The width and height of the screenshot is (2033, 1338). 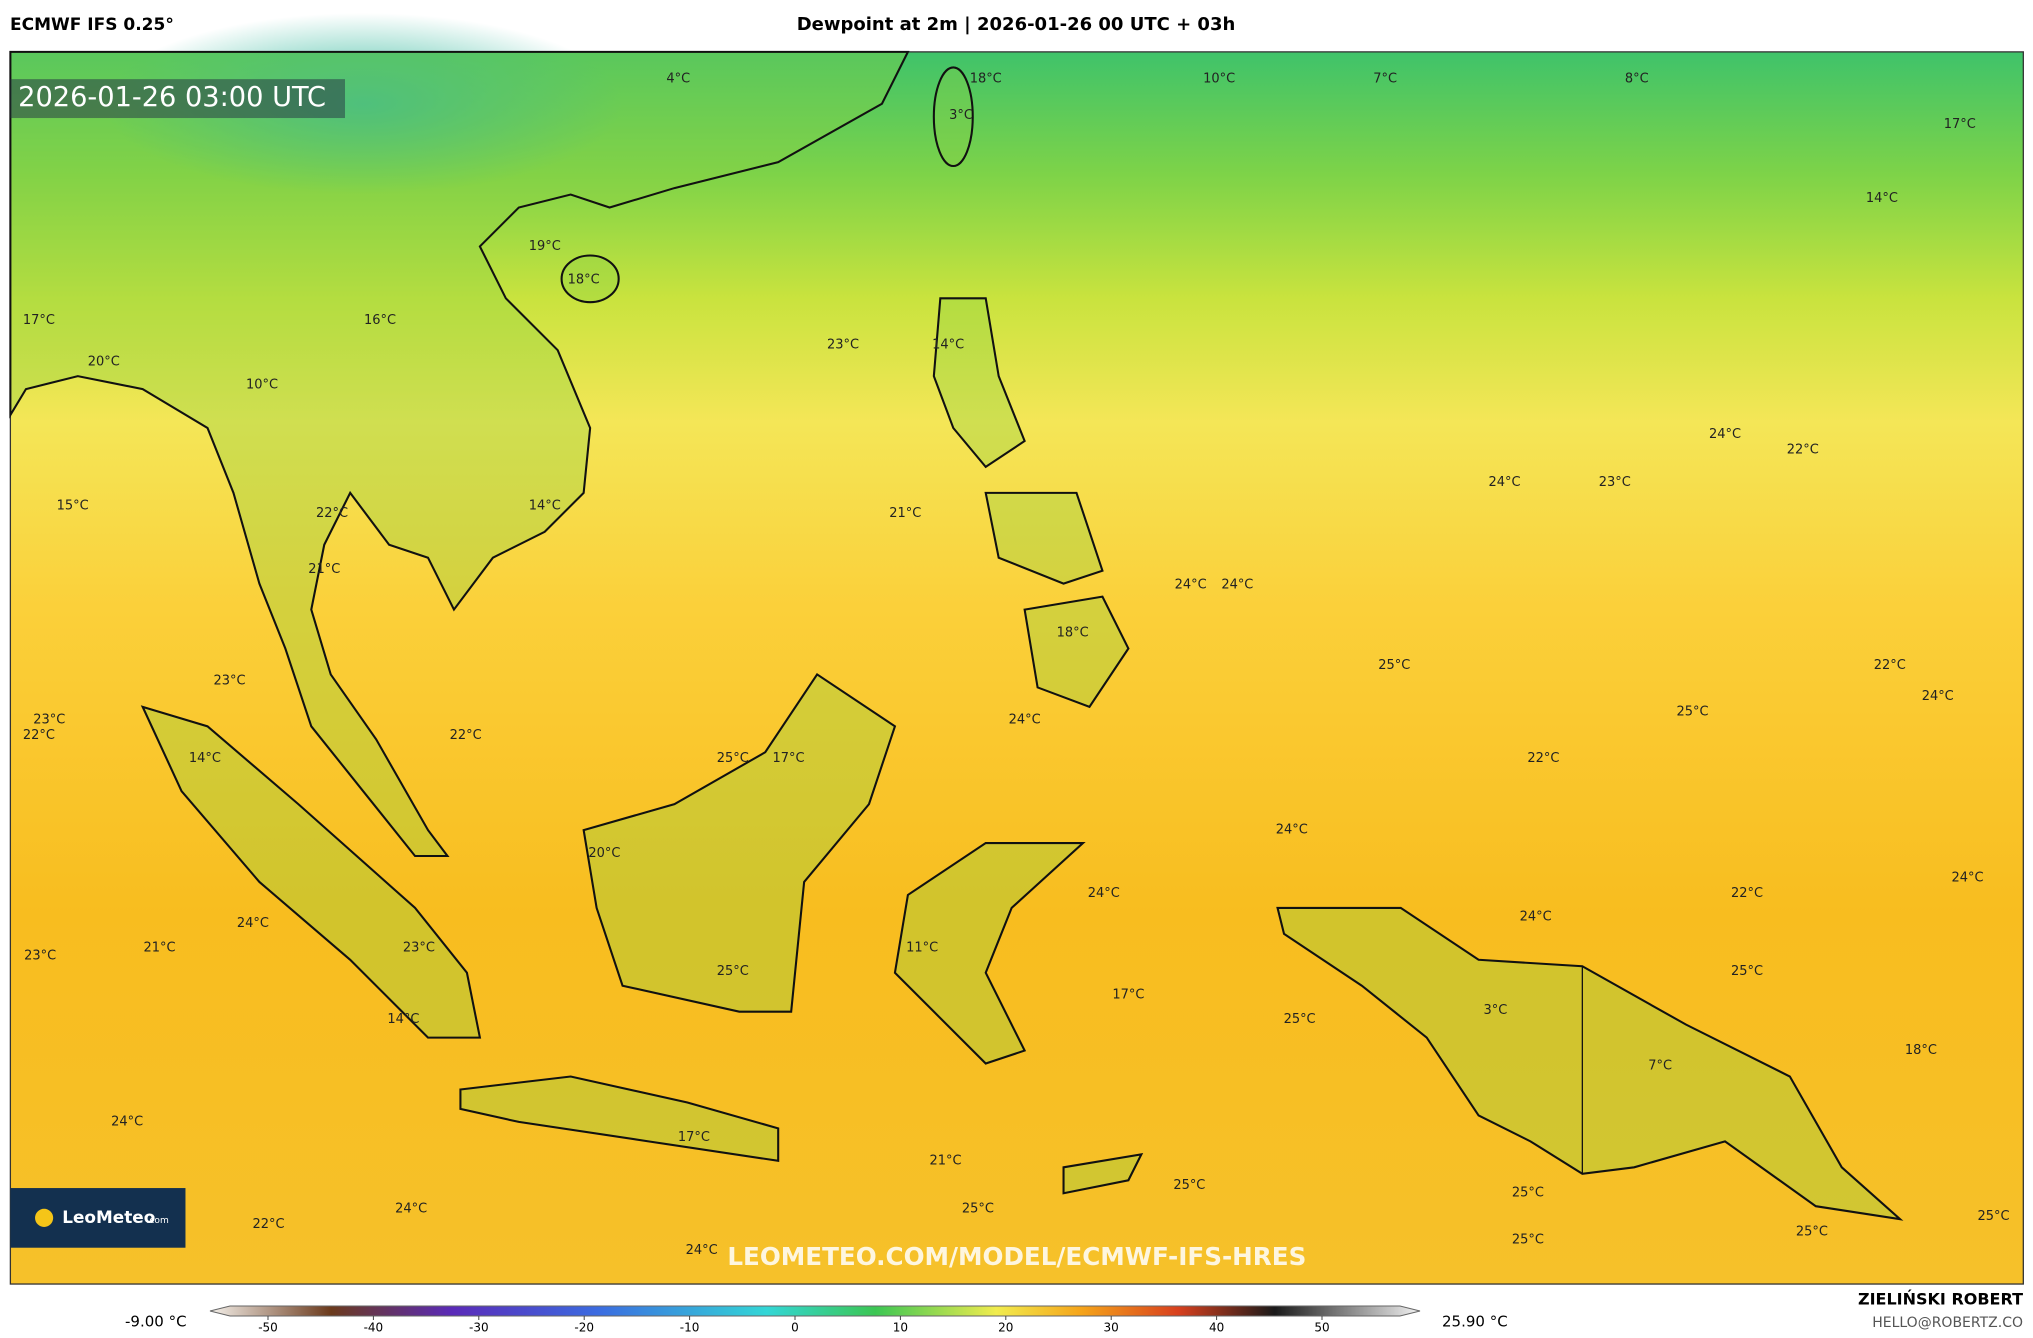 I want to click on temperature-label: 16°C, so click(x=380, y=320).